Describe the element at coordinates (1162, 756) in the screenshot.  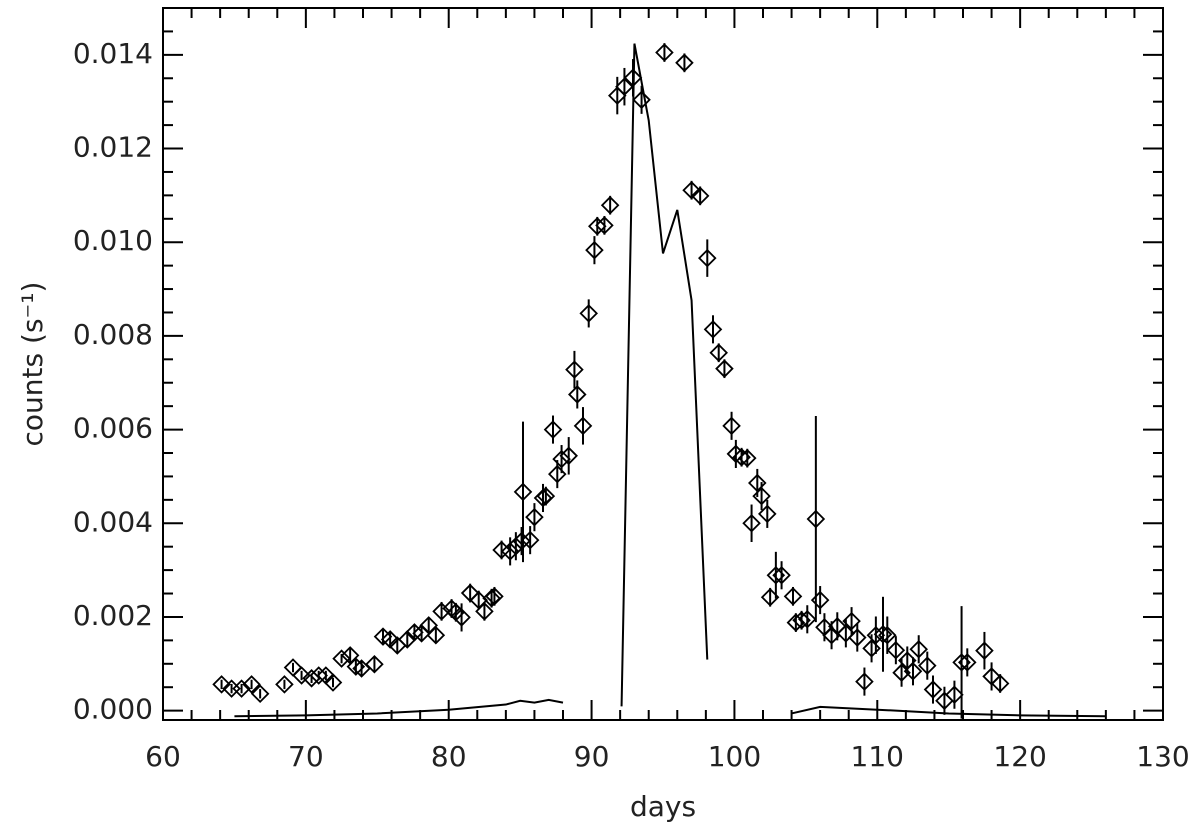
I see `x-tick-label: 130` at that location.